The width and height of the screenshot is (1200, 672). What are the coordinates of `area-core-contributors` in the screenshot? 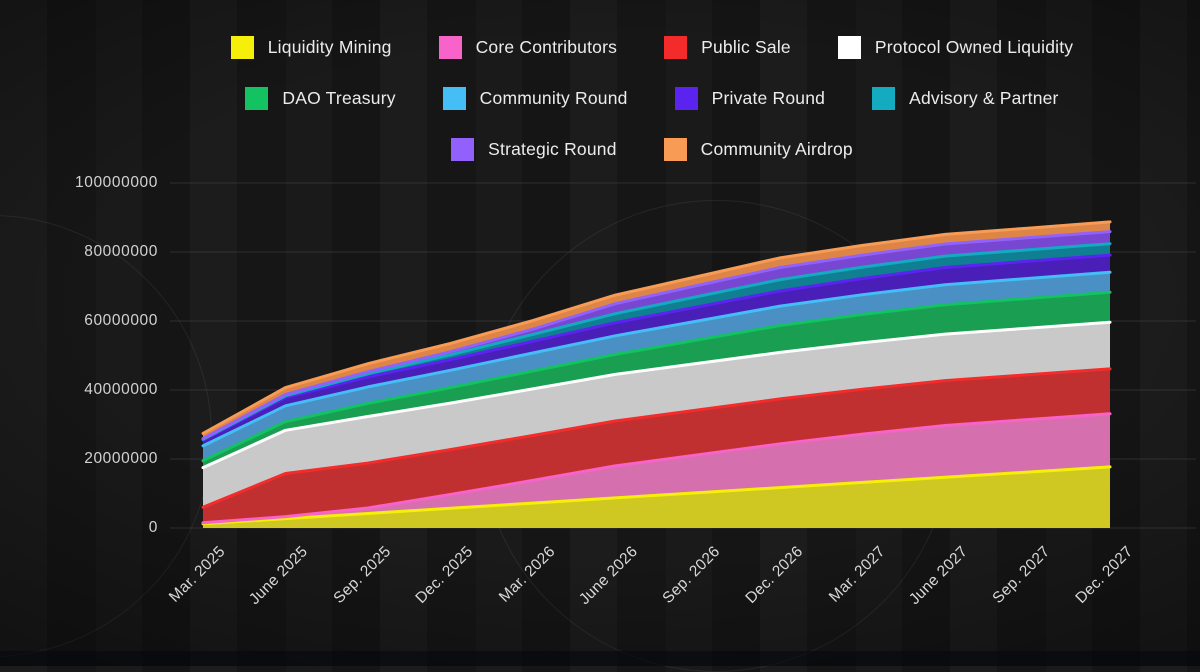 It's located at (656, 467).